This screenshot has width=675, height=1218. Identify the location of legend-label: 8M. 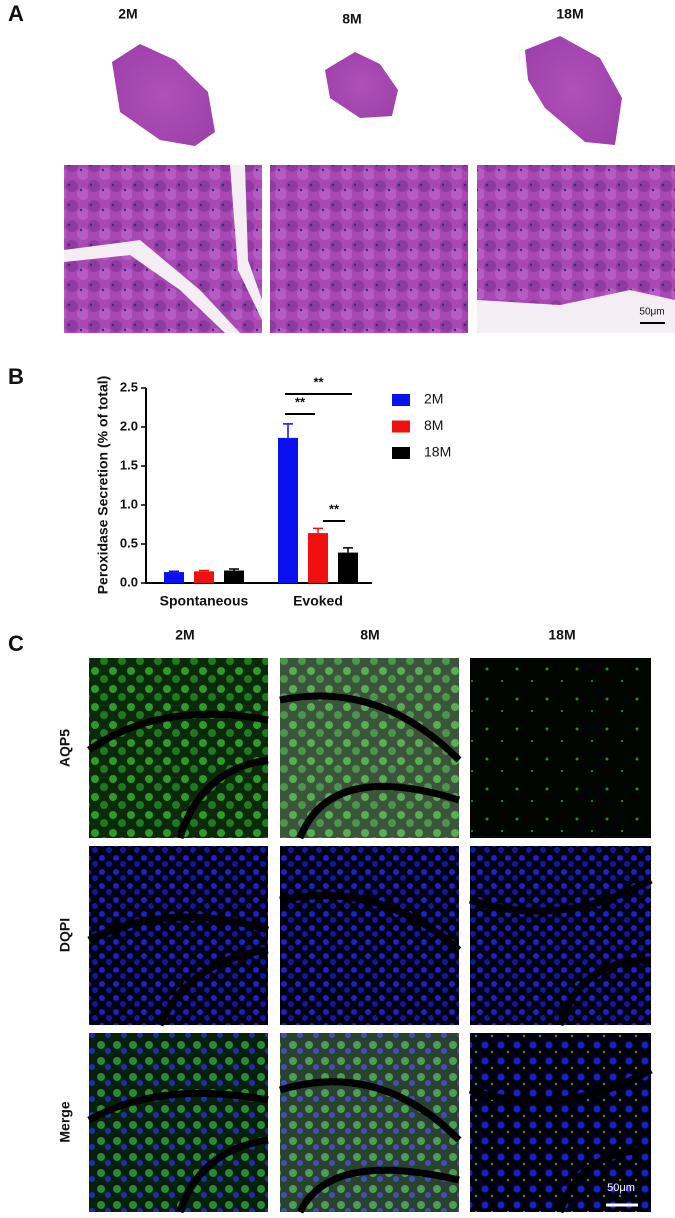
(433, 425).